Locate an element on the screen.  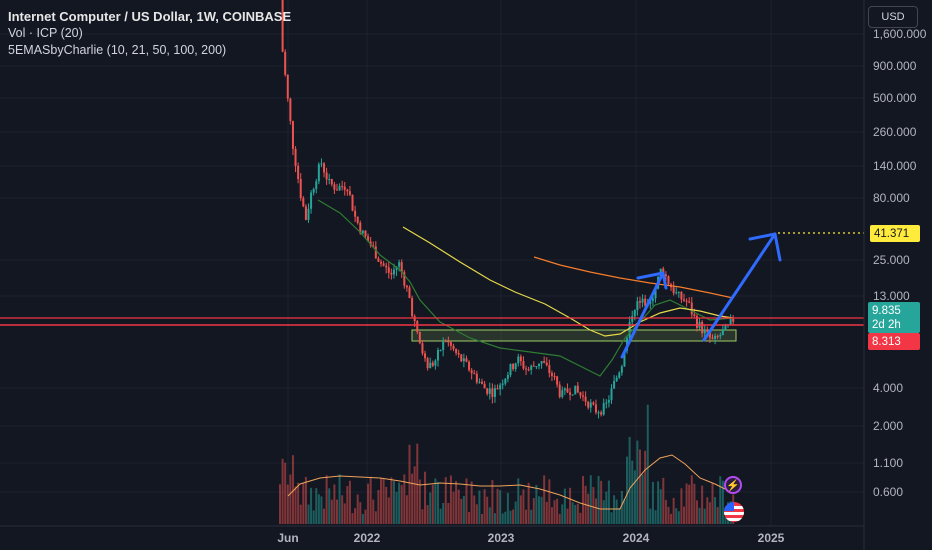
currency-button: USD is located at coordinates (893, 17).